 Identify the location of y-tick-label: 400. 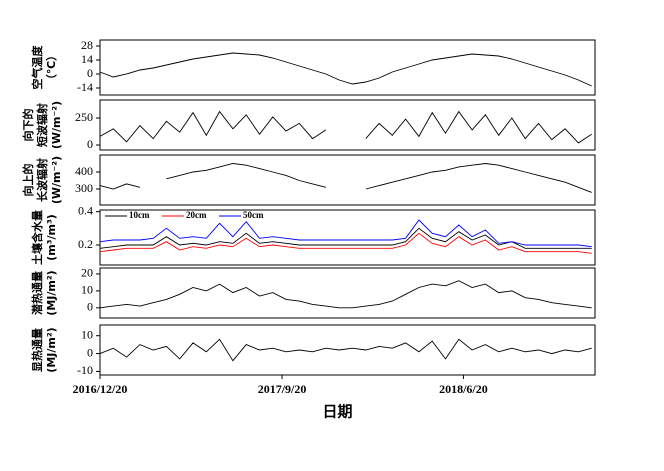
(84, 171).